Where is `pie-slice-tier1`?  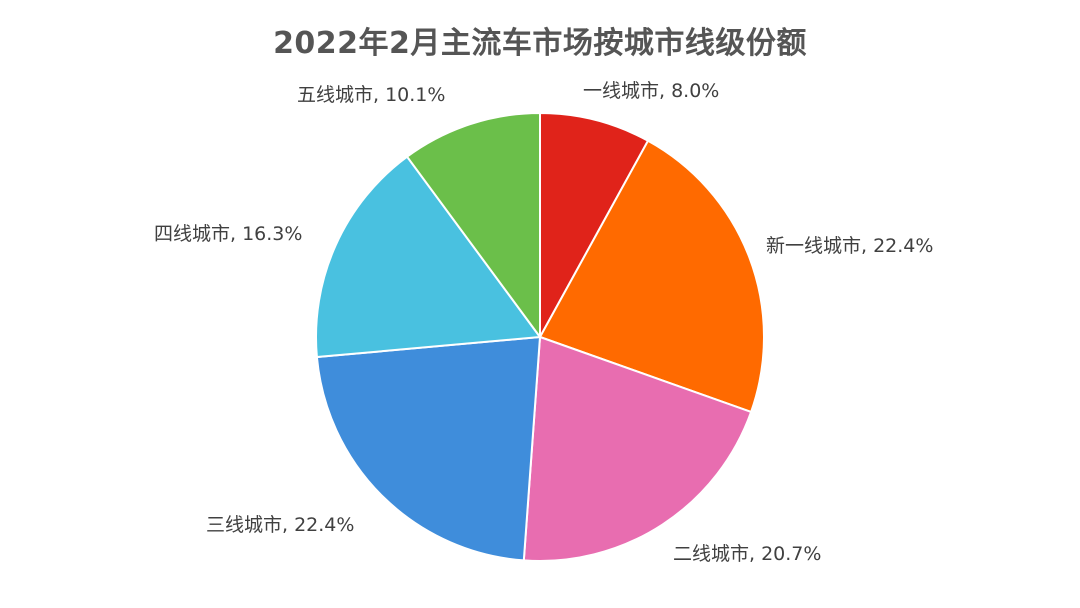 pie-slice-tier1 is located at coordinates (594, 224).